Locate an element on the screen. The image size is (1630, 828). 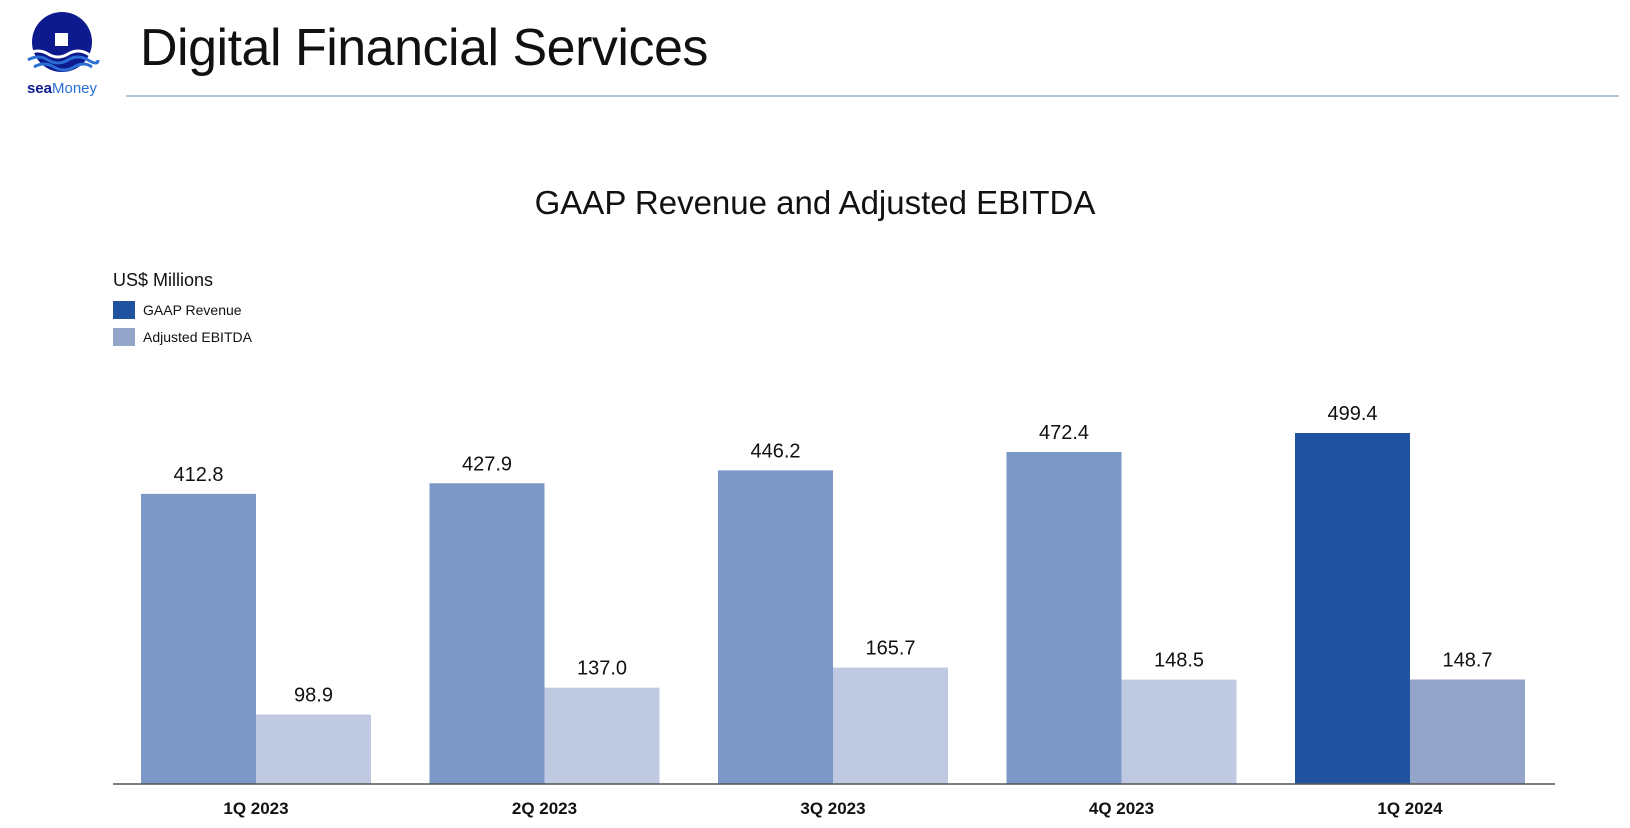
chart-legend: GAAP Revenue Adjusted EBITDA is located at coordinates (182, 327).